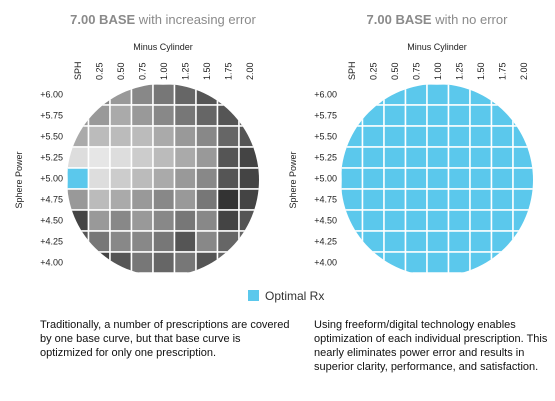 This screenshot has height=401, width=555. I want to click on title-rest: with no error, so click(470, 19).